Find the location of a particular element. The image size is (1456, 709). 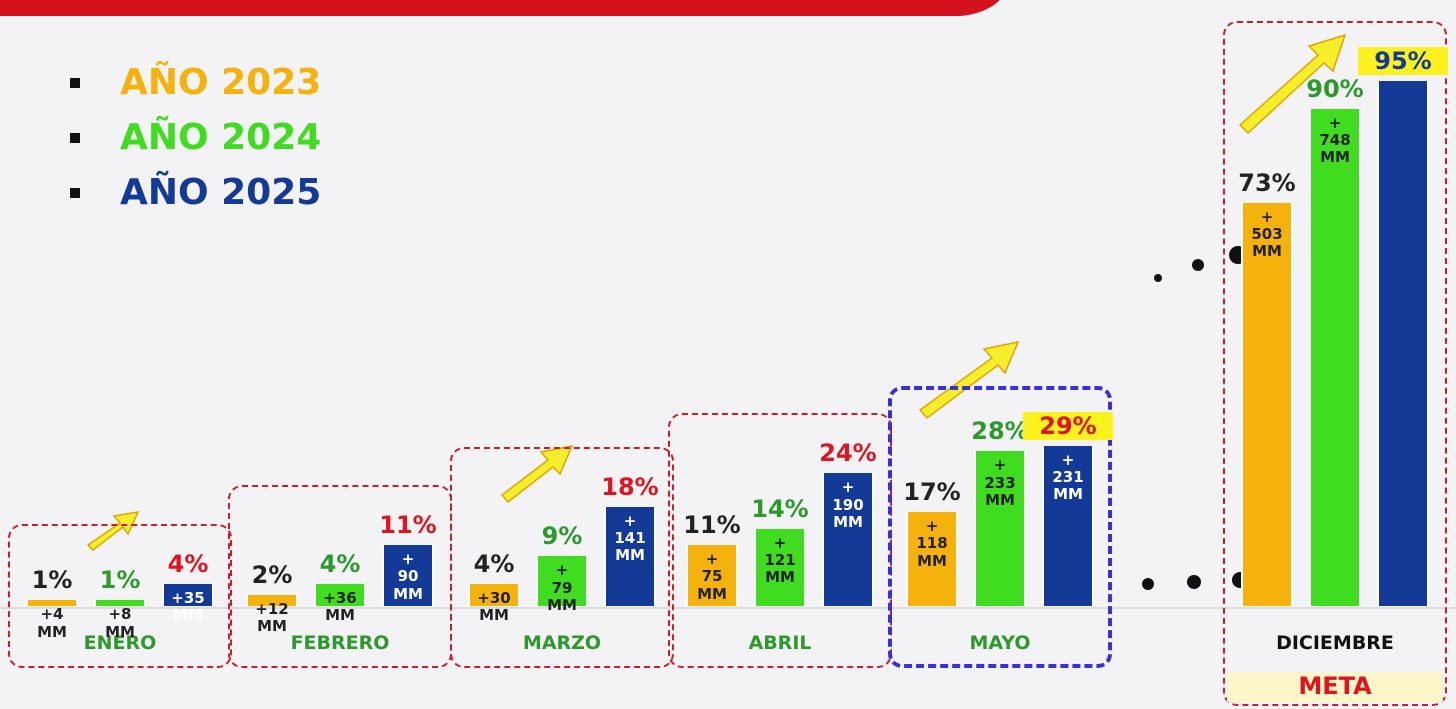

amount-label: +36 MM is located at coordinates (340, 606).